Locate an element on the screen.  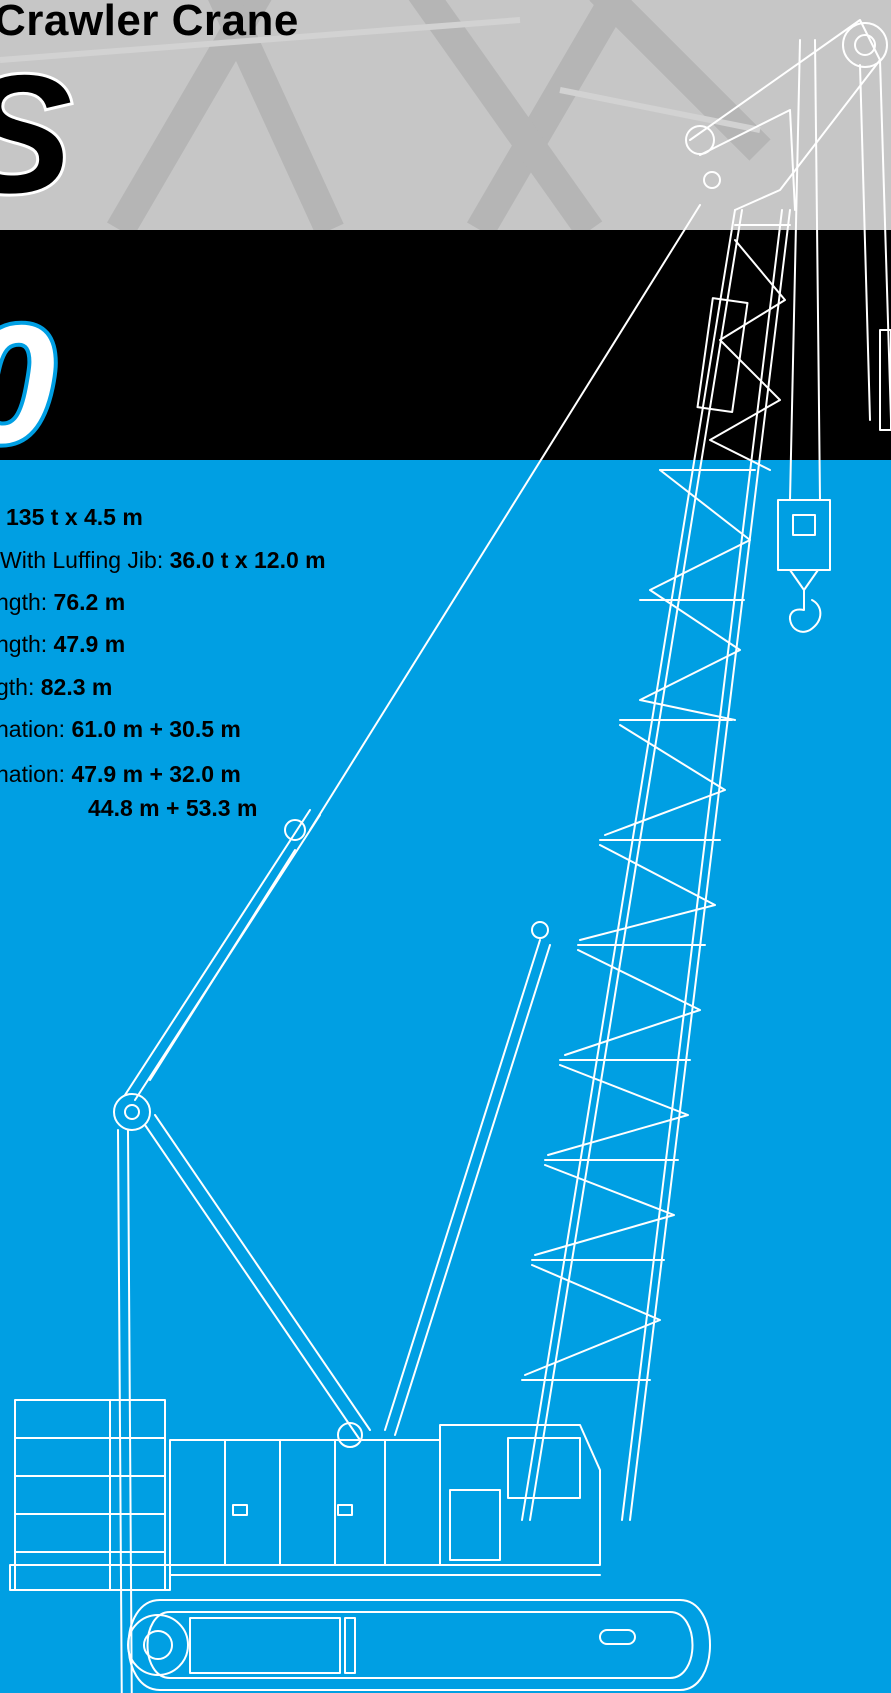
spec-line-3: ngth: 76.2 m is located at coordinates (62, 602).